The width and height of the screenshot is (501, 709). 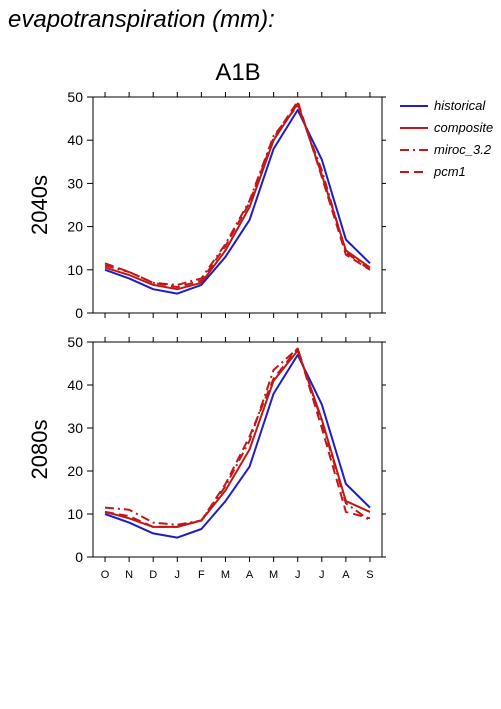 I want to click on y-axis-label: 2040s, so click(x=39, y=205).